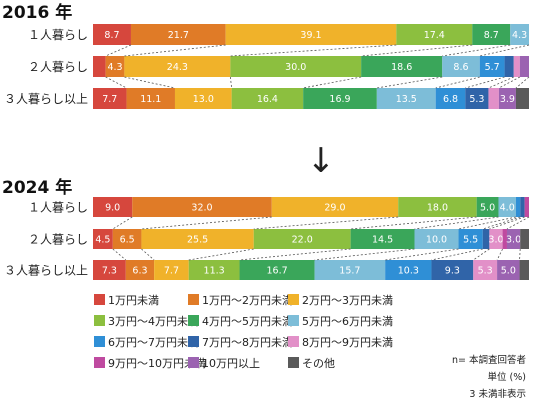 The height and width of the screenshot is (403, 536). Describe the element at coordinates (437, 208) in the screenshot. I see `data-label: 18.0` at that location.